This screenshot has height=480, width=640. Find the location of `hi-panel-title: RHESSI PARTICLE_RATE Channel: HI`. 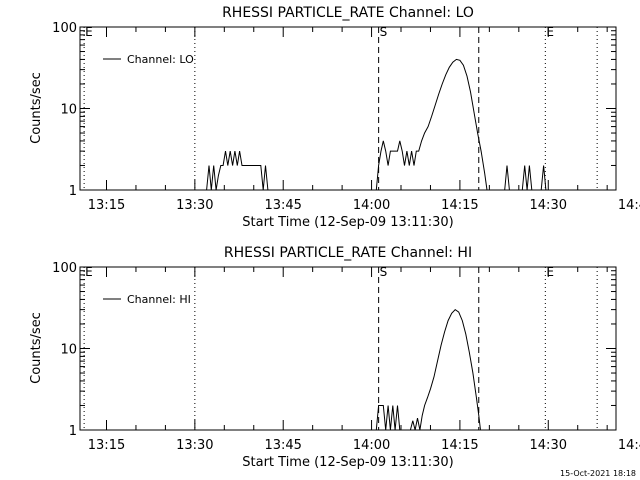

hi-panel-title: RHESSI PARTICLE_RATE Channel: HI is located at coordinates (348, 253).